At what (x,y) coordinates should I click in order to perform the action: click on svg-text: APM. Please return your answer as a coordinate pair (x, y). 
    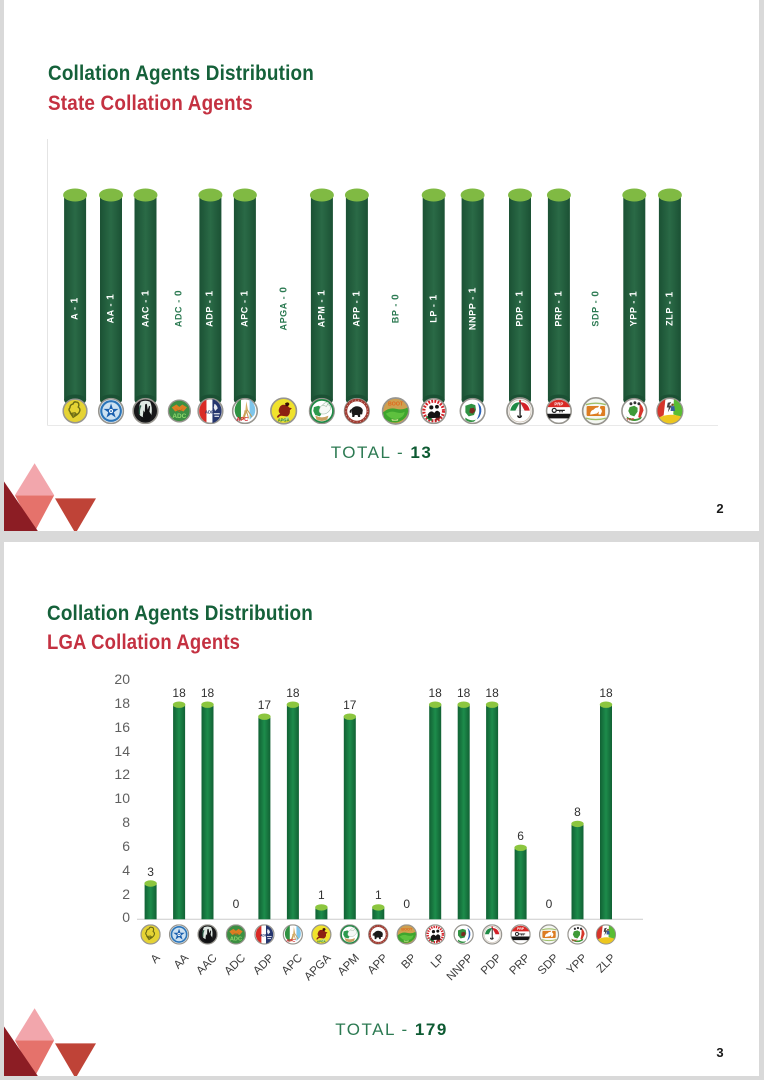
    Looking at the image, I should click on (349, 965).